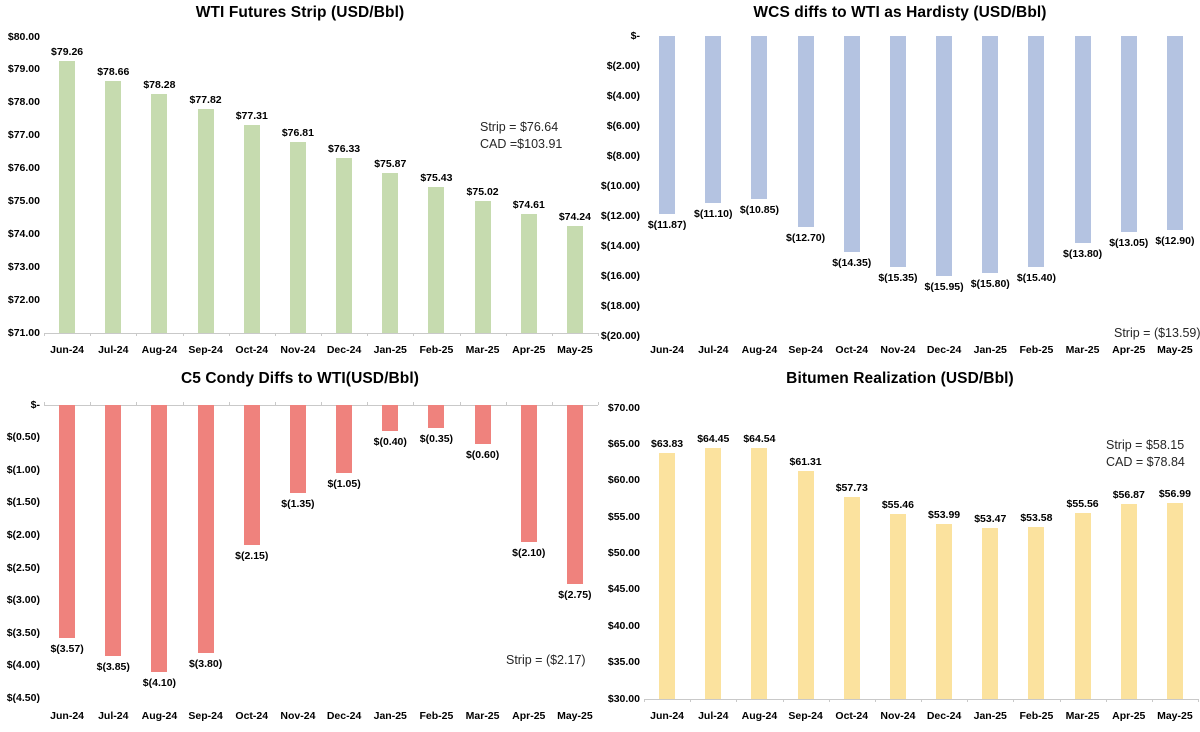 The image size is (1200, 732). Describe the element at coordinates (23, 36) in the screenshot. I see `y-axis-tick-label: $80.00` at that location.